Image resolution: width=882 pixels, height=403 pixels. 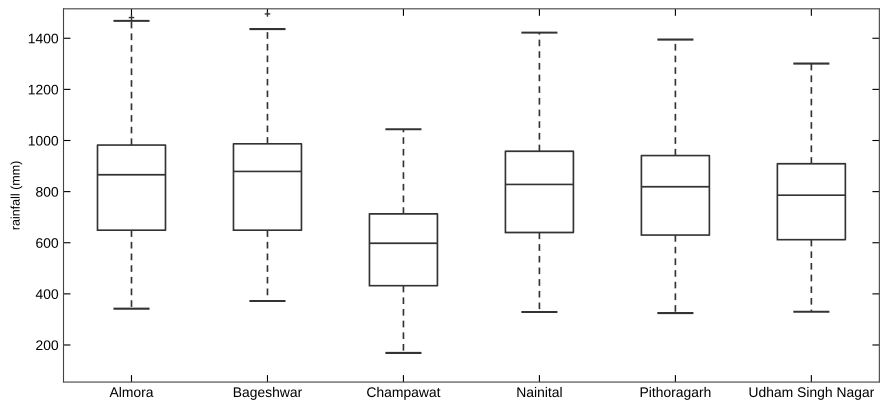 What do you see at coordinates (132, 392) in the screenshot?
I see `x-tick-label: Almora` at bounding box center [132, 392].